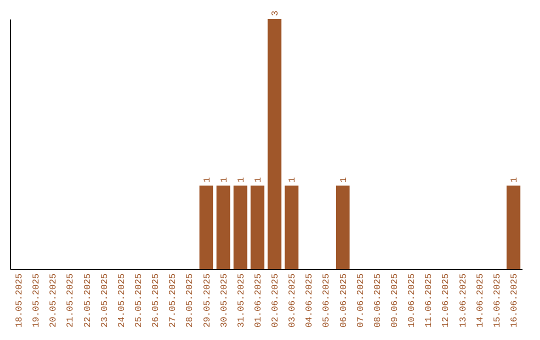 The height and width of the screenshot is (340, 540). I want to click on x-tick-label: 16.06.2025, so click(514, 301).